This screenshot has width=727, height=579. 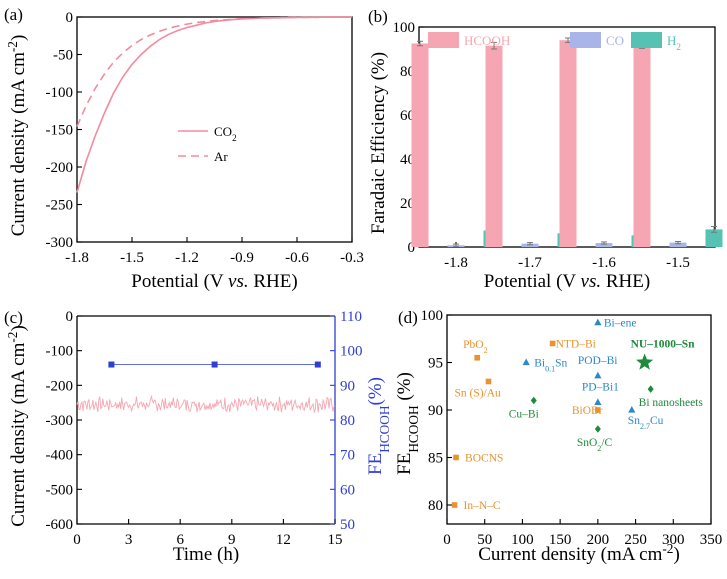 What do you see at coordinates (335, 540) in the screenshot?
I see `x-tick-label-c: 15` at bounding box center [335, 540].